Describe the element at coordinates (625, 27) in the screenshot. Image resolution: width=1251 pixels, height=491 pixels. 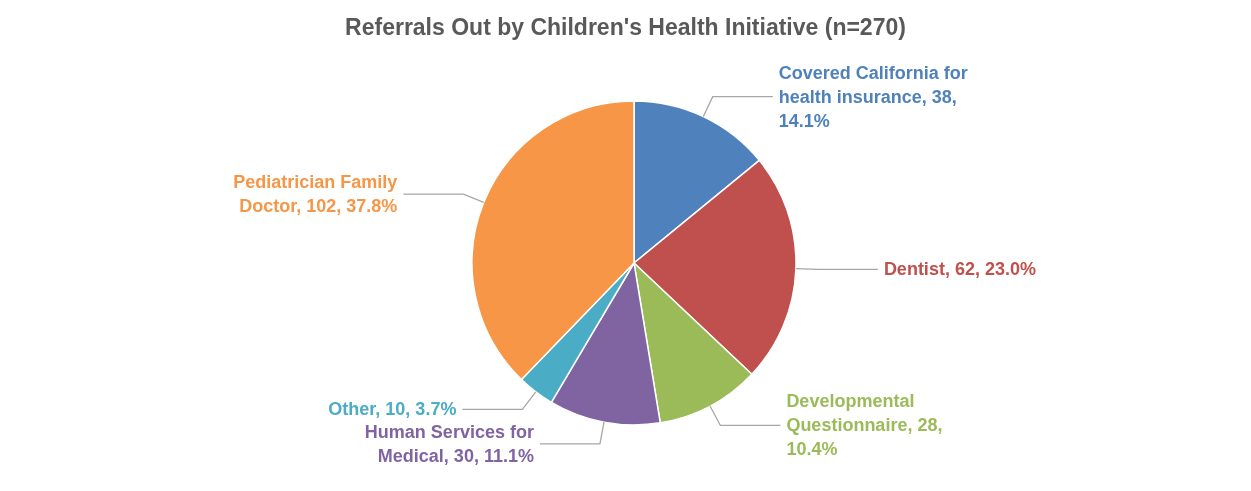
I see `chart-title: Referrals Out by Children's Health Initiative (n=270)` at that location.